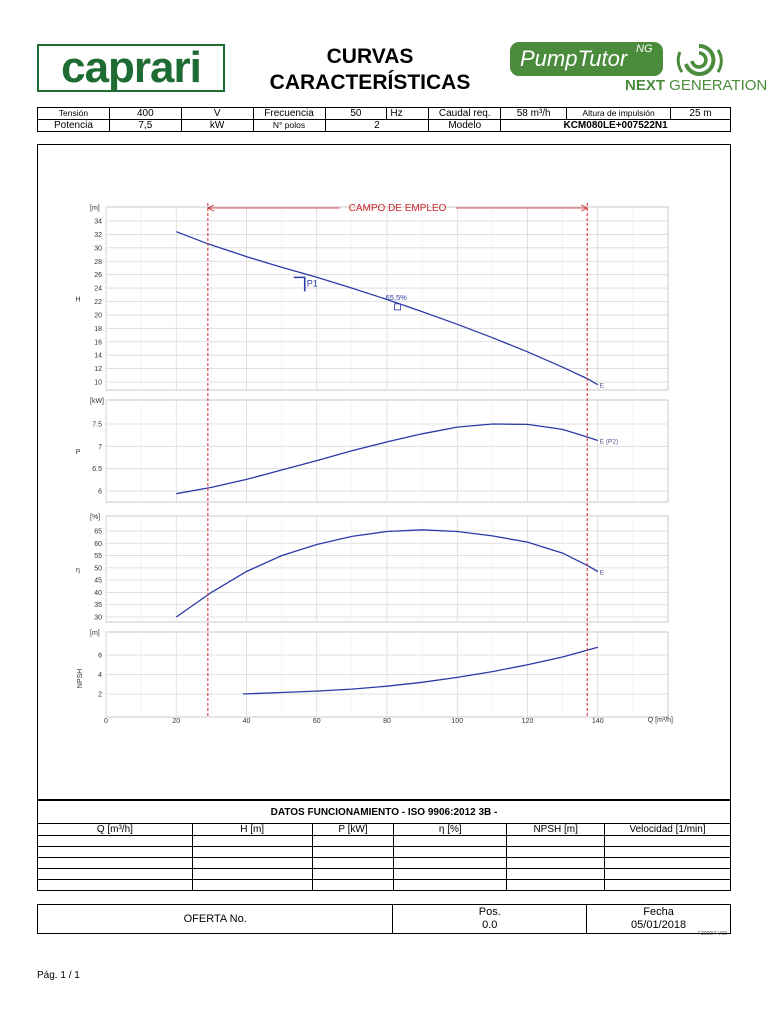 The height and width of the screenshot is (1024, 768). Describe the element at coordinates (100, 492) in the screenshot. I see `y-tick-label-P: 6` at that location.